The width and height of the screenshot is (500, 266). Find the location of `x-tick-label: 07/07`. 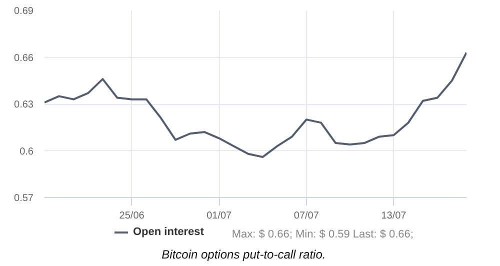

x-tick-label: 07/07 is located at coordinates (307, 216).